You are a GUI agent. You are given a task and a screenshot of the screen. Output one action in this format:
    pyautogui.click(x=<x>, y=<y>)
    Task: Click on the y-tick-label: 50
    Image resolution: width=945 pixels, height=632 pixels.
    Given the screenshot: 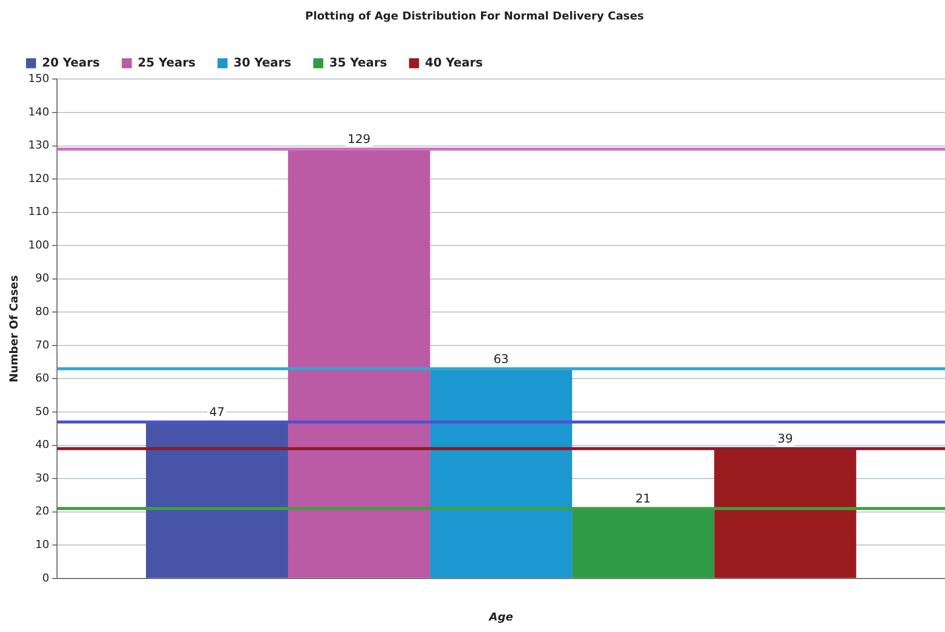 What is the action you would take?
    pyautogui.click(x=42, y=411)
    